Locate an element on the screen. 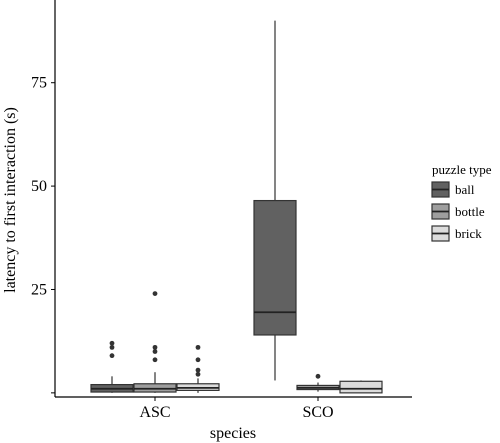  box-brick-asc is located at coordinates (198, 368).